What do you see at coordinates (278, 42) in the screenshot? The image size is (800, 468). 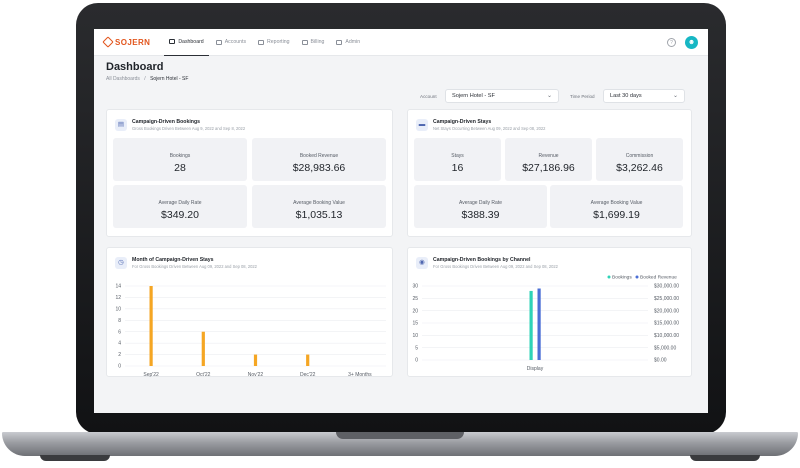 I see `nav-label: Reporting` at bounding box center [278, 42].